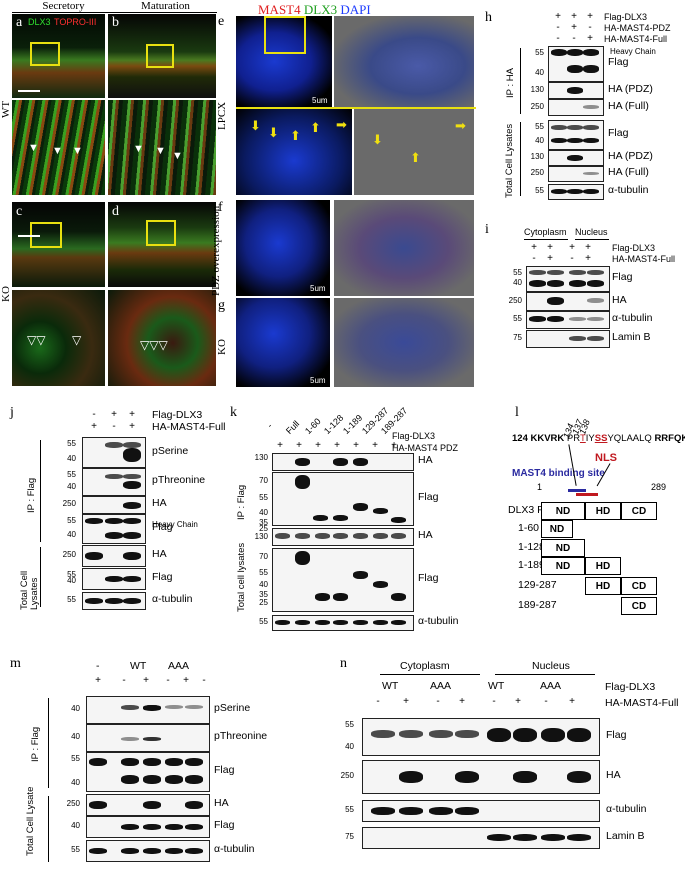  I want to click on j-ip-bracket, so click(40, 491).